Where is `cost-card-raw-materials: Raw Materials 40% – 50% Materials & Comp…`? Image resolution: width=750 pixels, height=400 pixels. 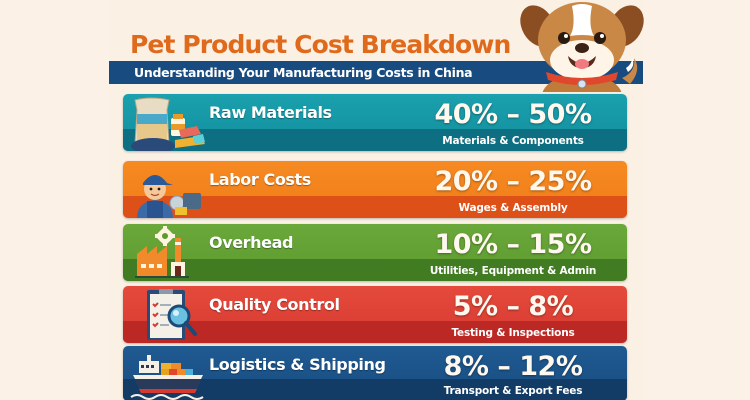
cost-card-raw-materials: Raw Materials 40% – 50% Materials & Comp… is located at coordinates (375, 122).